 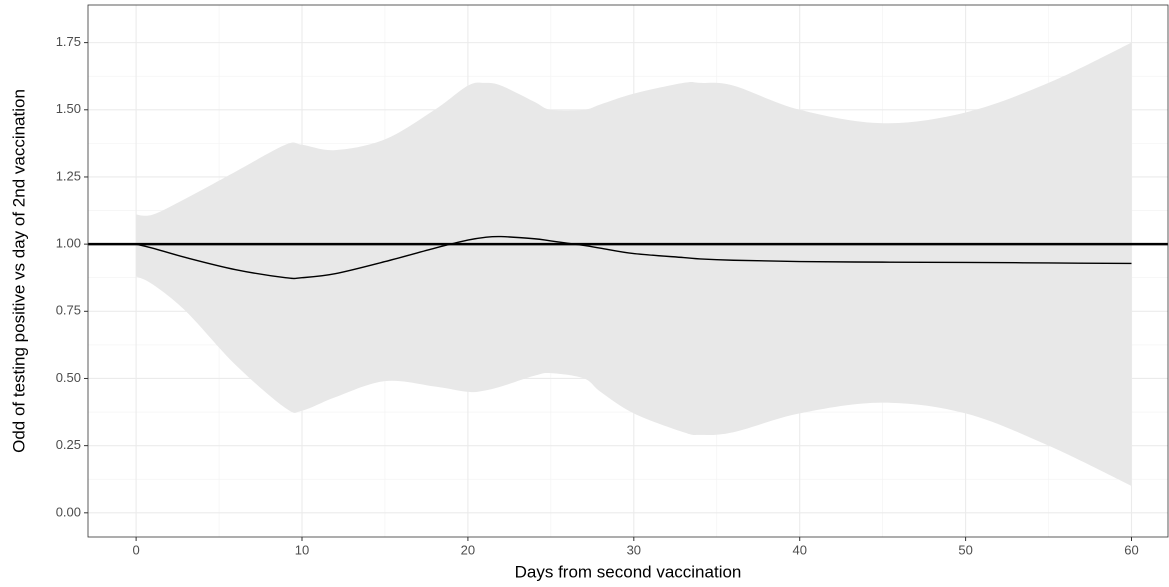 I want to click on x-tick-label: 50, so click(x=965, y=549).